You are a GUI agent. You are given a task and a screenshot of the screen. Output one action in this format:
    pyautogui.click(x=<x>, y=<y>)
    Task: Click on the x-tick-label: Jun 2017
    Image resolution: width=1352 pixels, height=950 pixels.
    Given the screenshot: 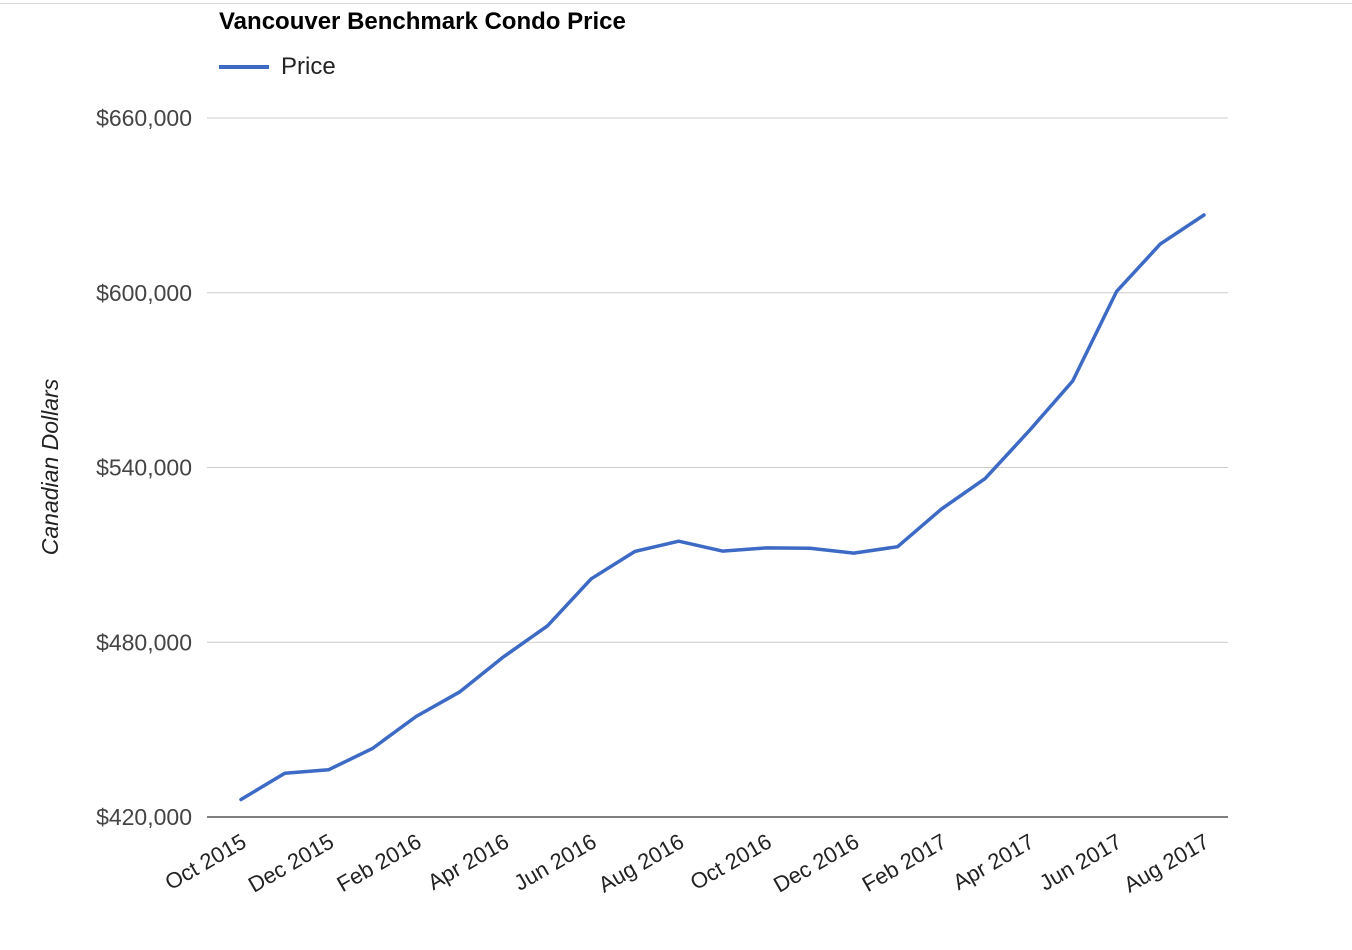 What is the action you would take?
    pyautogui.click(x=1080, y=862)
    